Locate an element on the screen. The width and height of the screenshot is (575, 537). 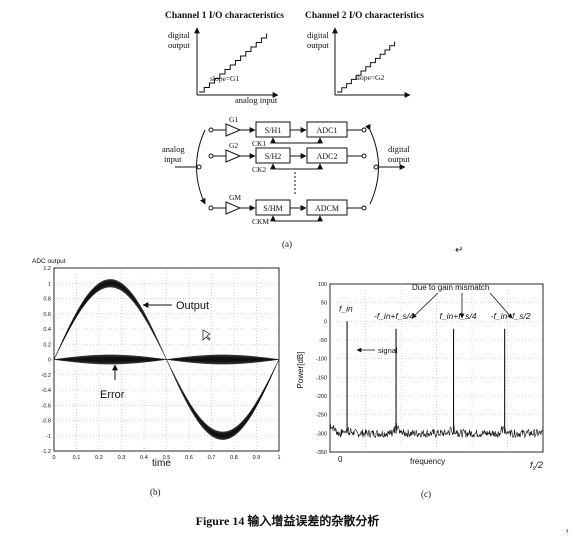
clock-label: CK1 is located at coordinates (259, 143).